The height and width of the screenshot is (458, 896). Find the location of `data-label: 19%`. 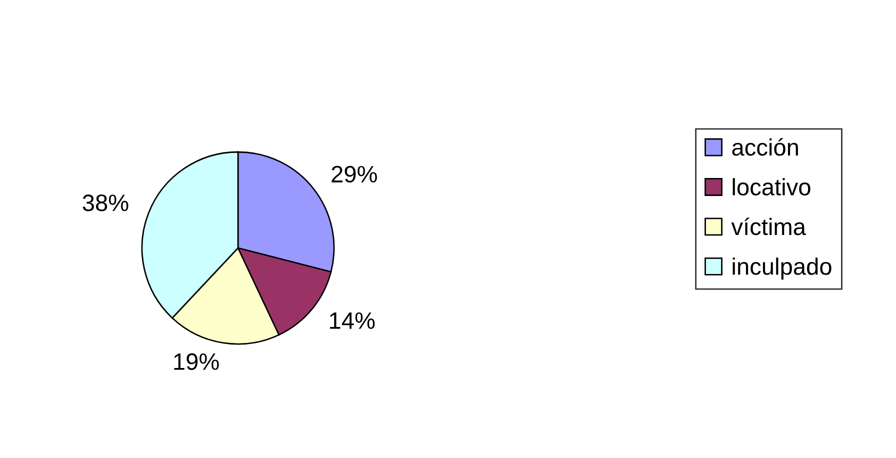

data-label: 19% is located at coordinates (196, 361).